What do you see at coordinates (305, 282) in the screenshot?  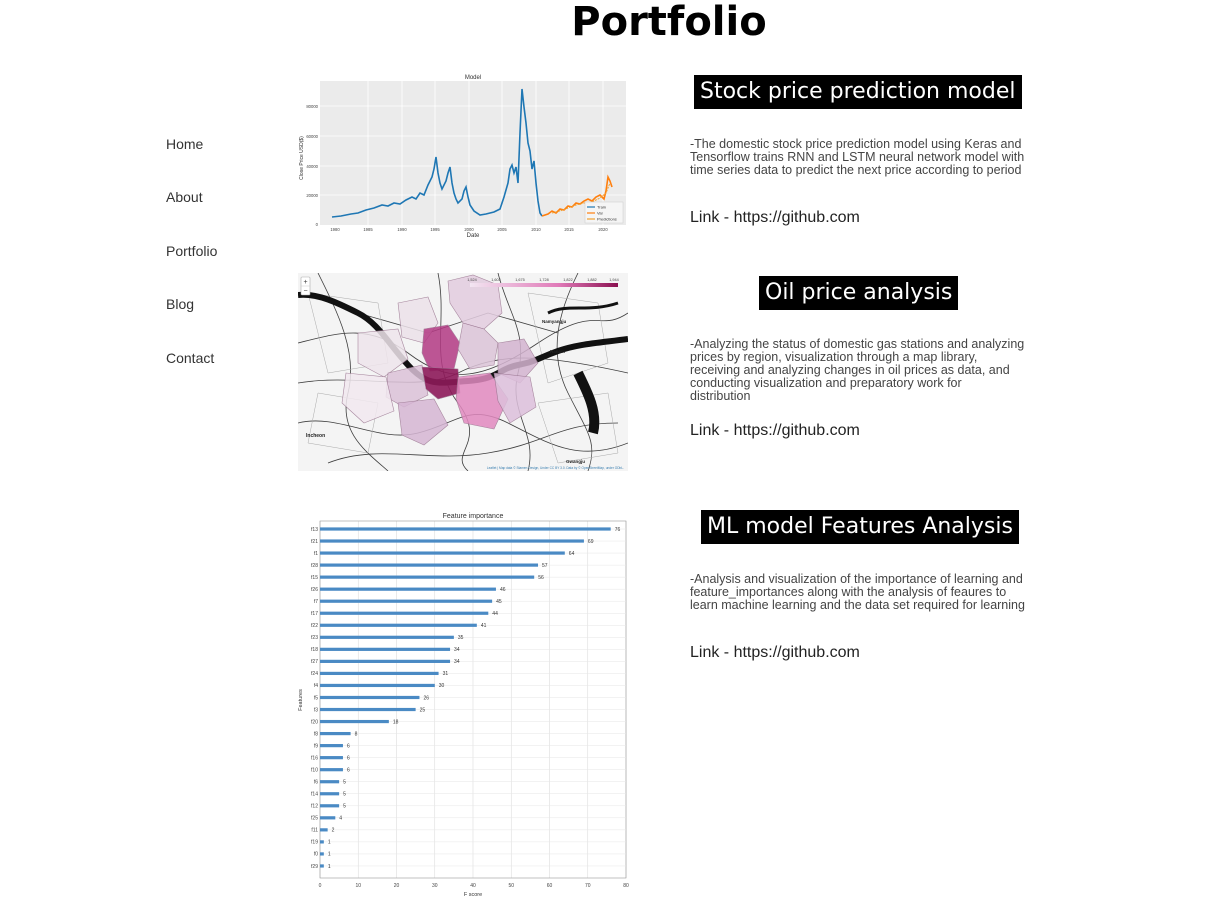 I see `map-zoom-in-icon: +` at bounding box center [305, 282].